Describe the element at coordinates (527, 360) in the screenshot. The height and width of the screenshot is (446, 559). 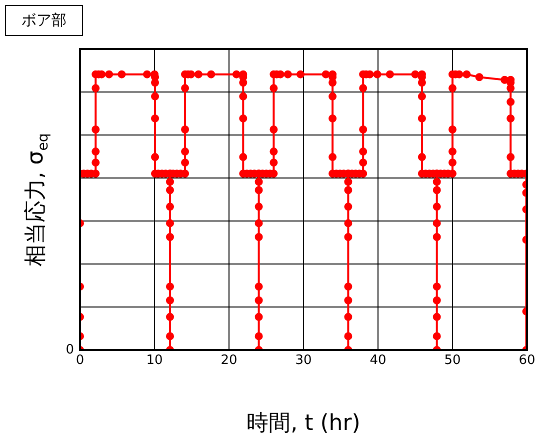
I see `x-tick-label: 60` at that location.